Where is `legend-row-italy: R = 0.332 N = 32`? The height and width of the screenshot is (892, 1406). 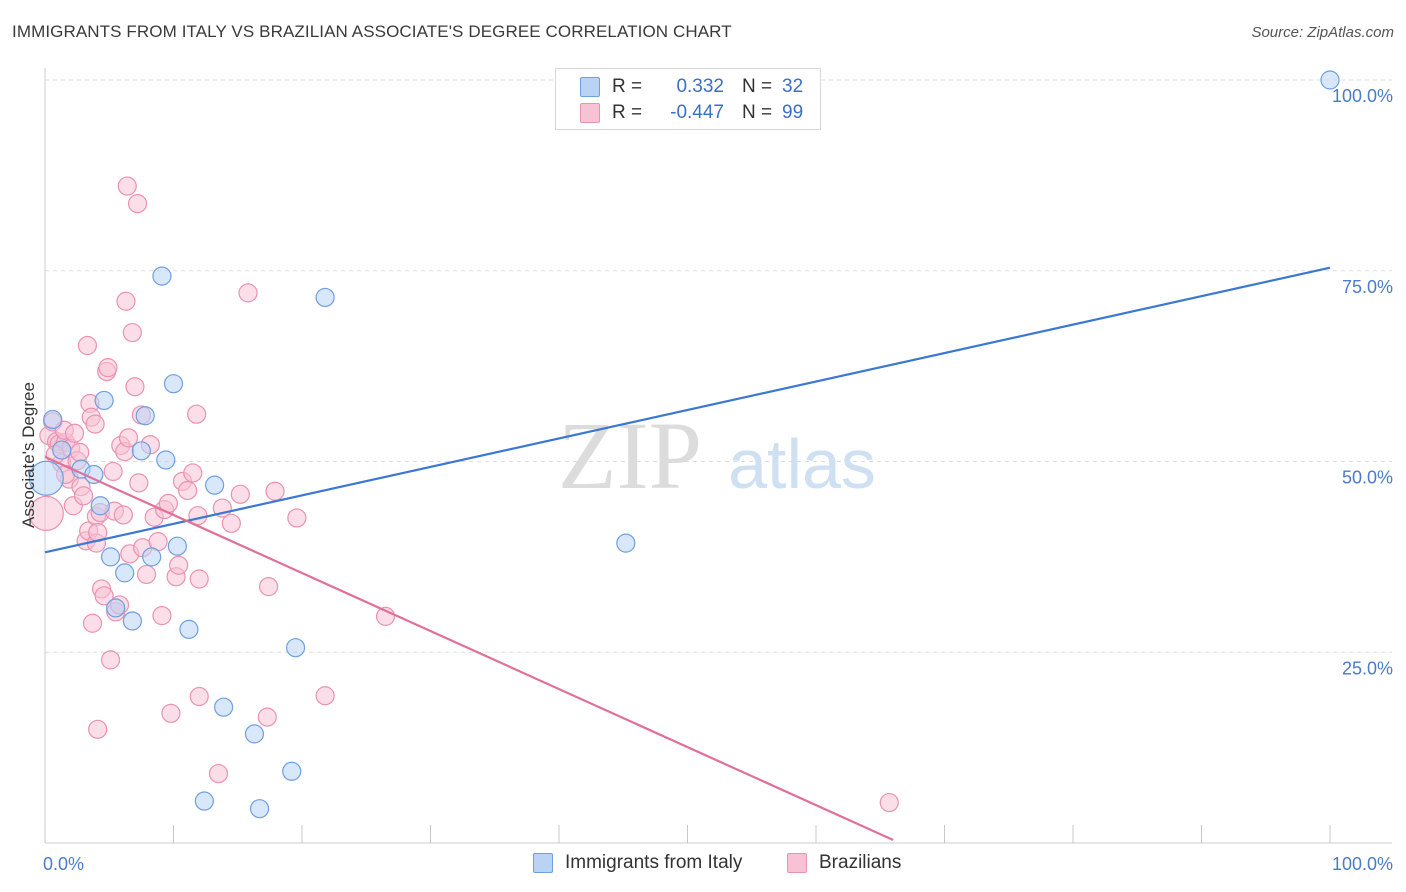
legend-row-italy: R = 0.332 N = 32 is located at coordinates (691, 87).